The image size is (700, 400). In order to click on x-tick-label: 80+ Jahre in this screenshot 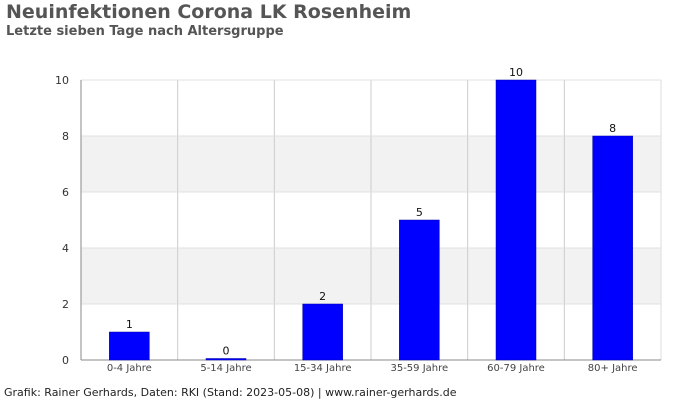, I will do `click(613, 368)`.